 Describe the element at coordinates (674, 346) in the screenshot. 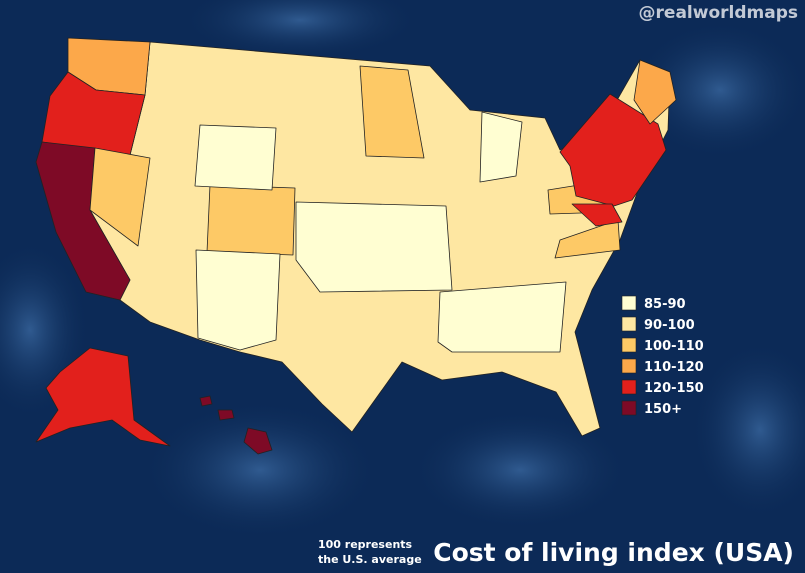

I see `legend-label: 100-110` at that location.